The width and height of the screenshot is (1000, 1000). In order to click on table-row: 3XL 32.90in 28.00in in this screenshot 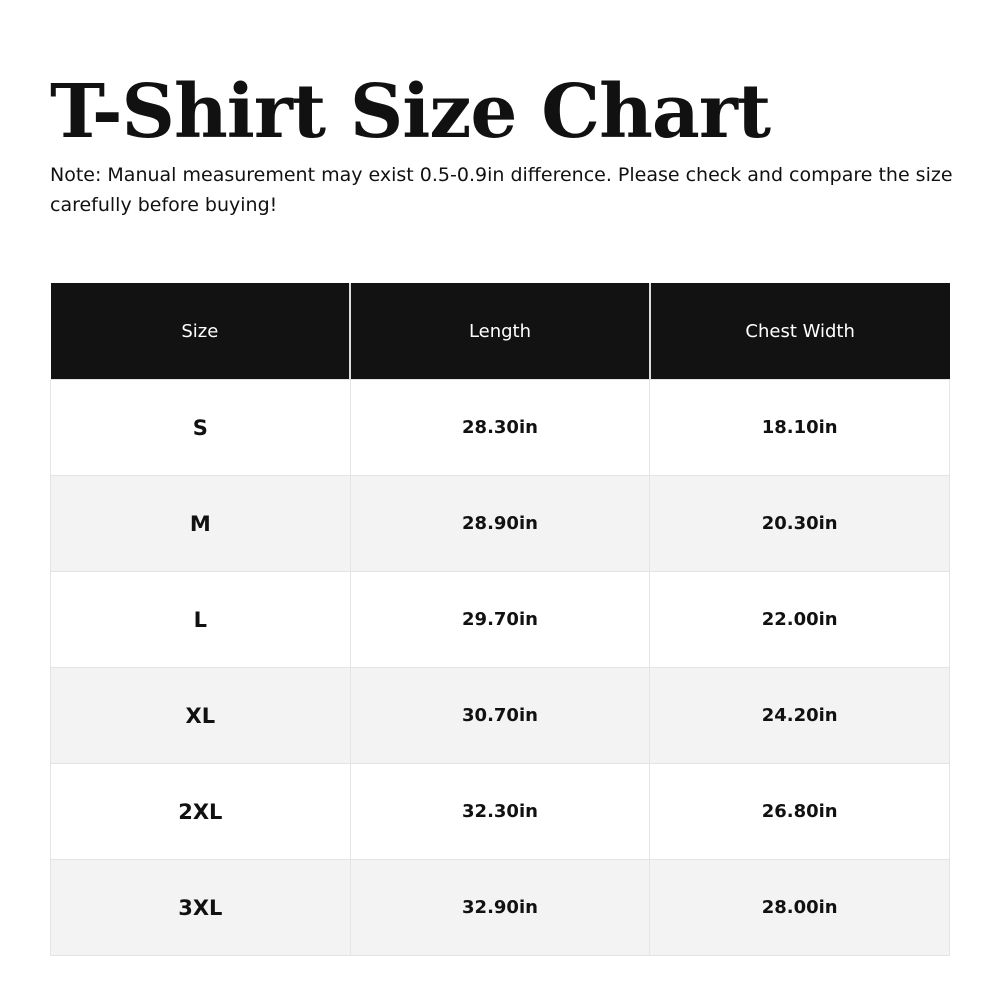, I will do `click(500, 907)`.